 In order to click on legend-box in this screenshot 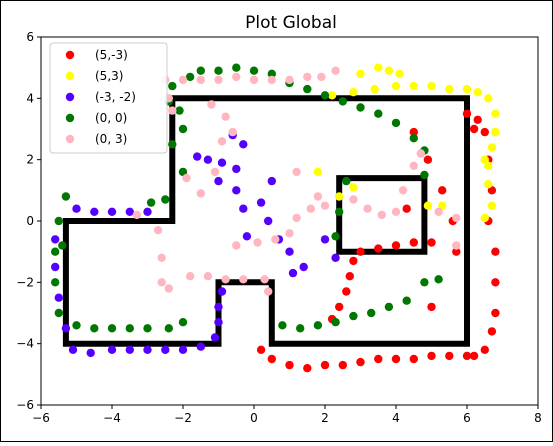, I will do `click(108, 98)`.